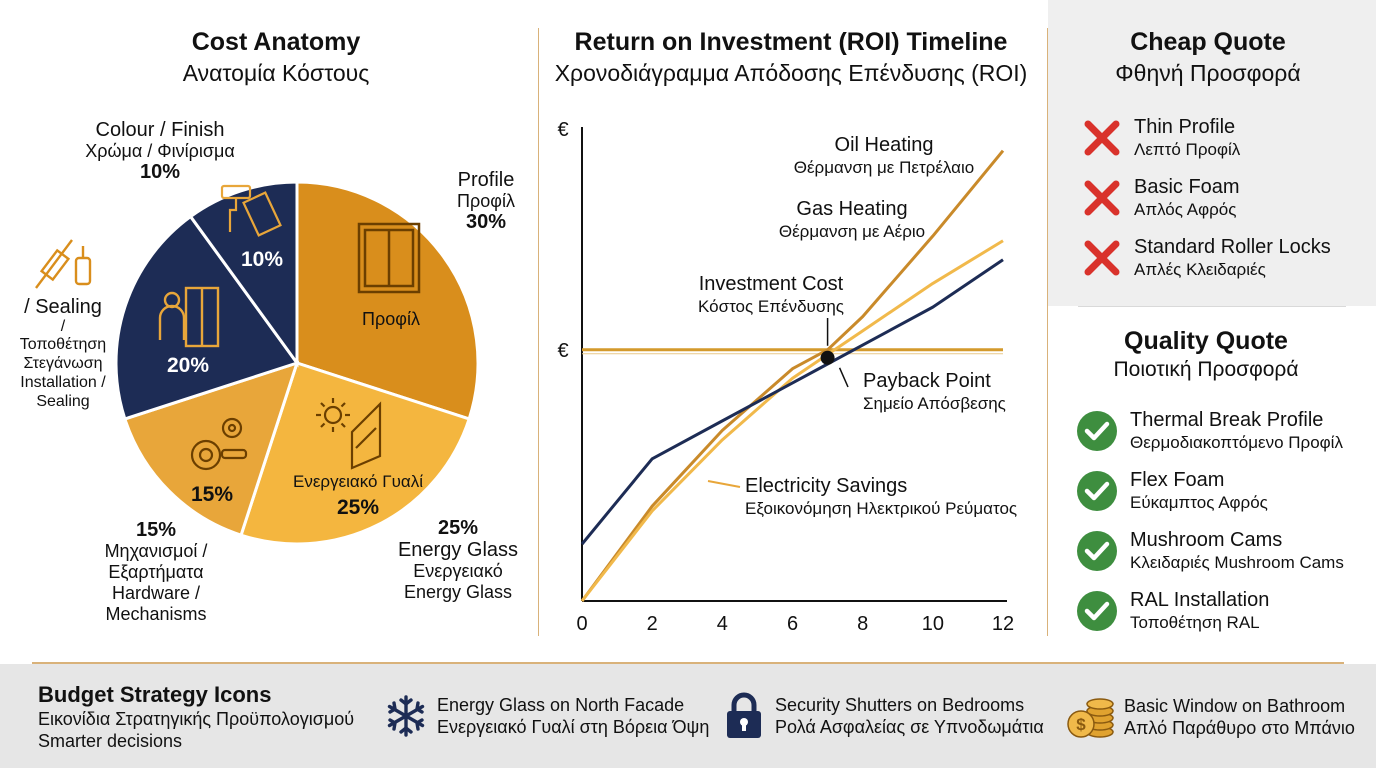 The image size is (1376, 768). Describe the element at coordinates (851, 209) in the screenshot. I see `label-gas-heating: Gas Heating` at that location.